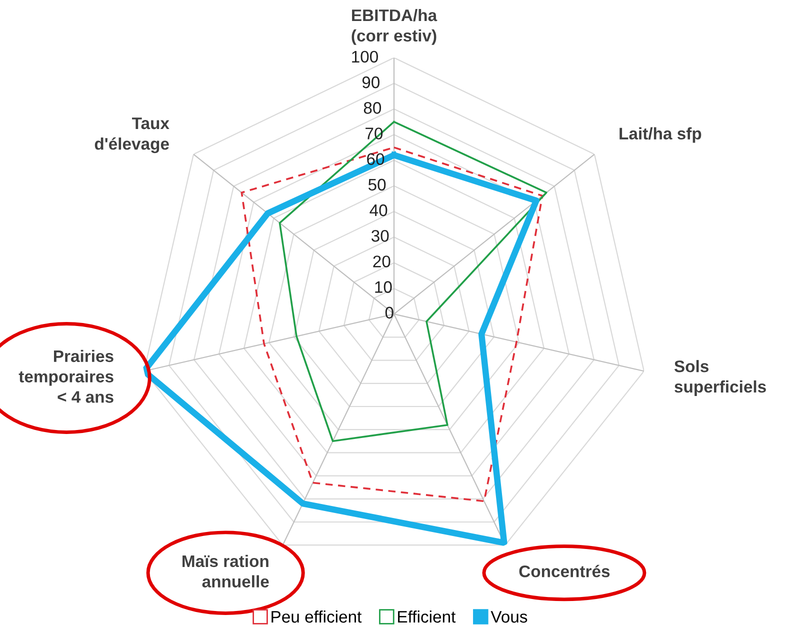 The image size is (788, 641). What do you see at coordinates (395, 26) in the screenshot?
I see `spoke-label: EBITDA/ha (corr estiv)` at bounding box center [395, 26].